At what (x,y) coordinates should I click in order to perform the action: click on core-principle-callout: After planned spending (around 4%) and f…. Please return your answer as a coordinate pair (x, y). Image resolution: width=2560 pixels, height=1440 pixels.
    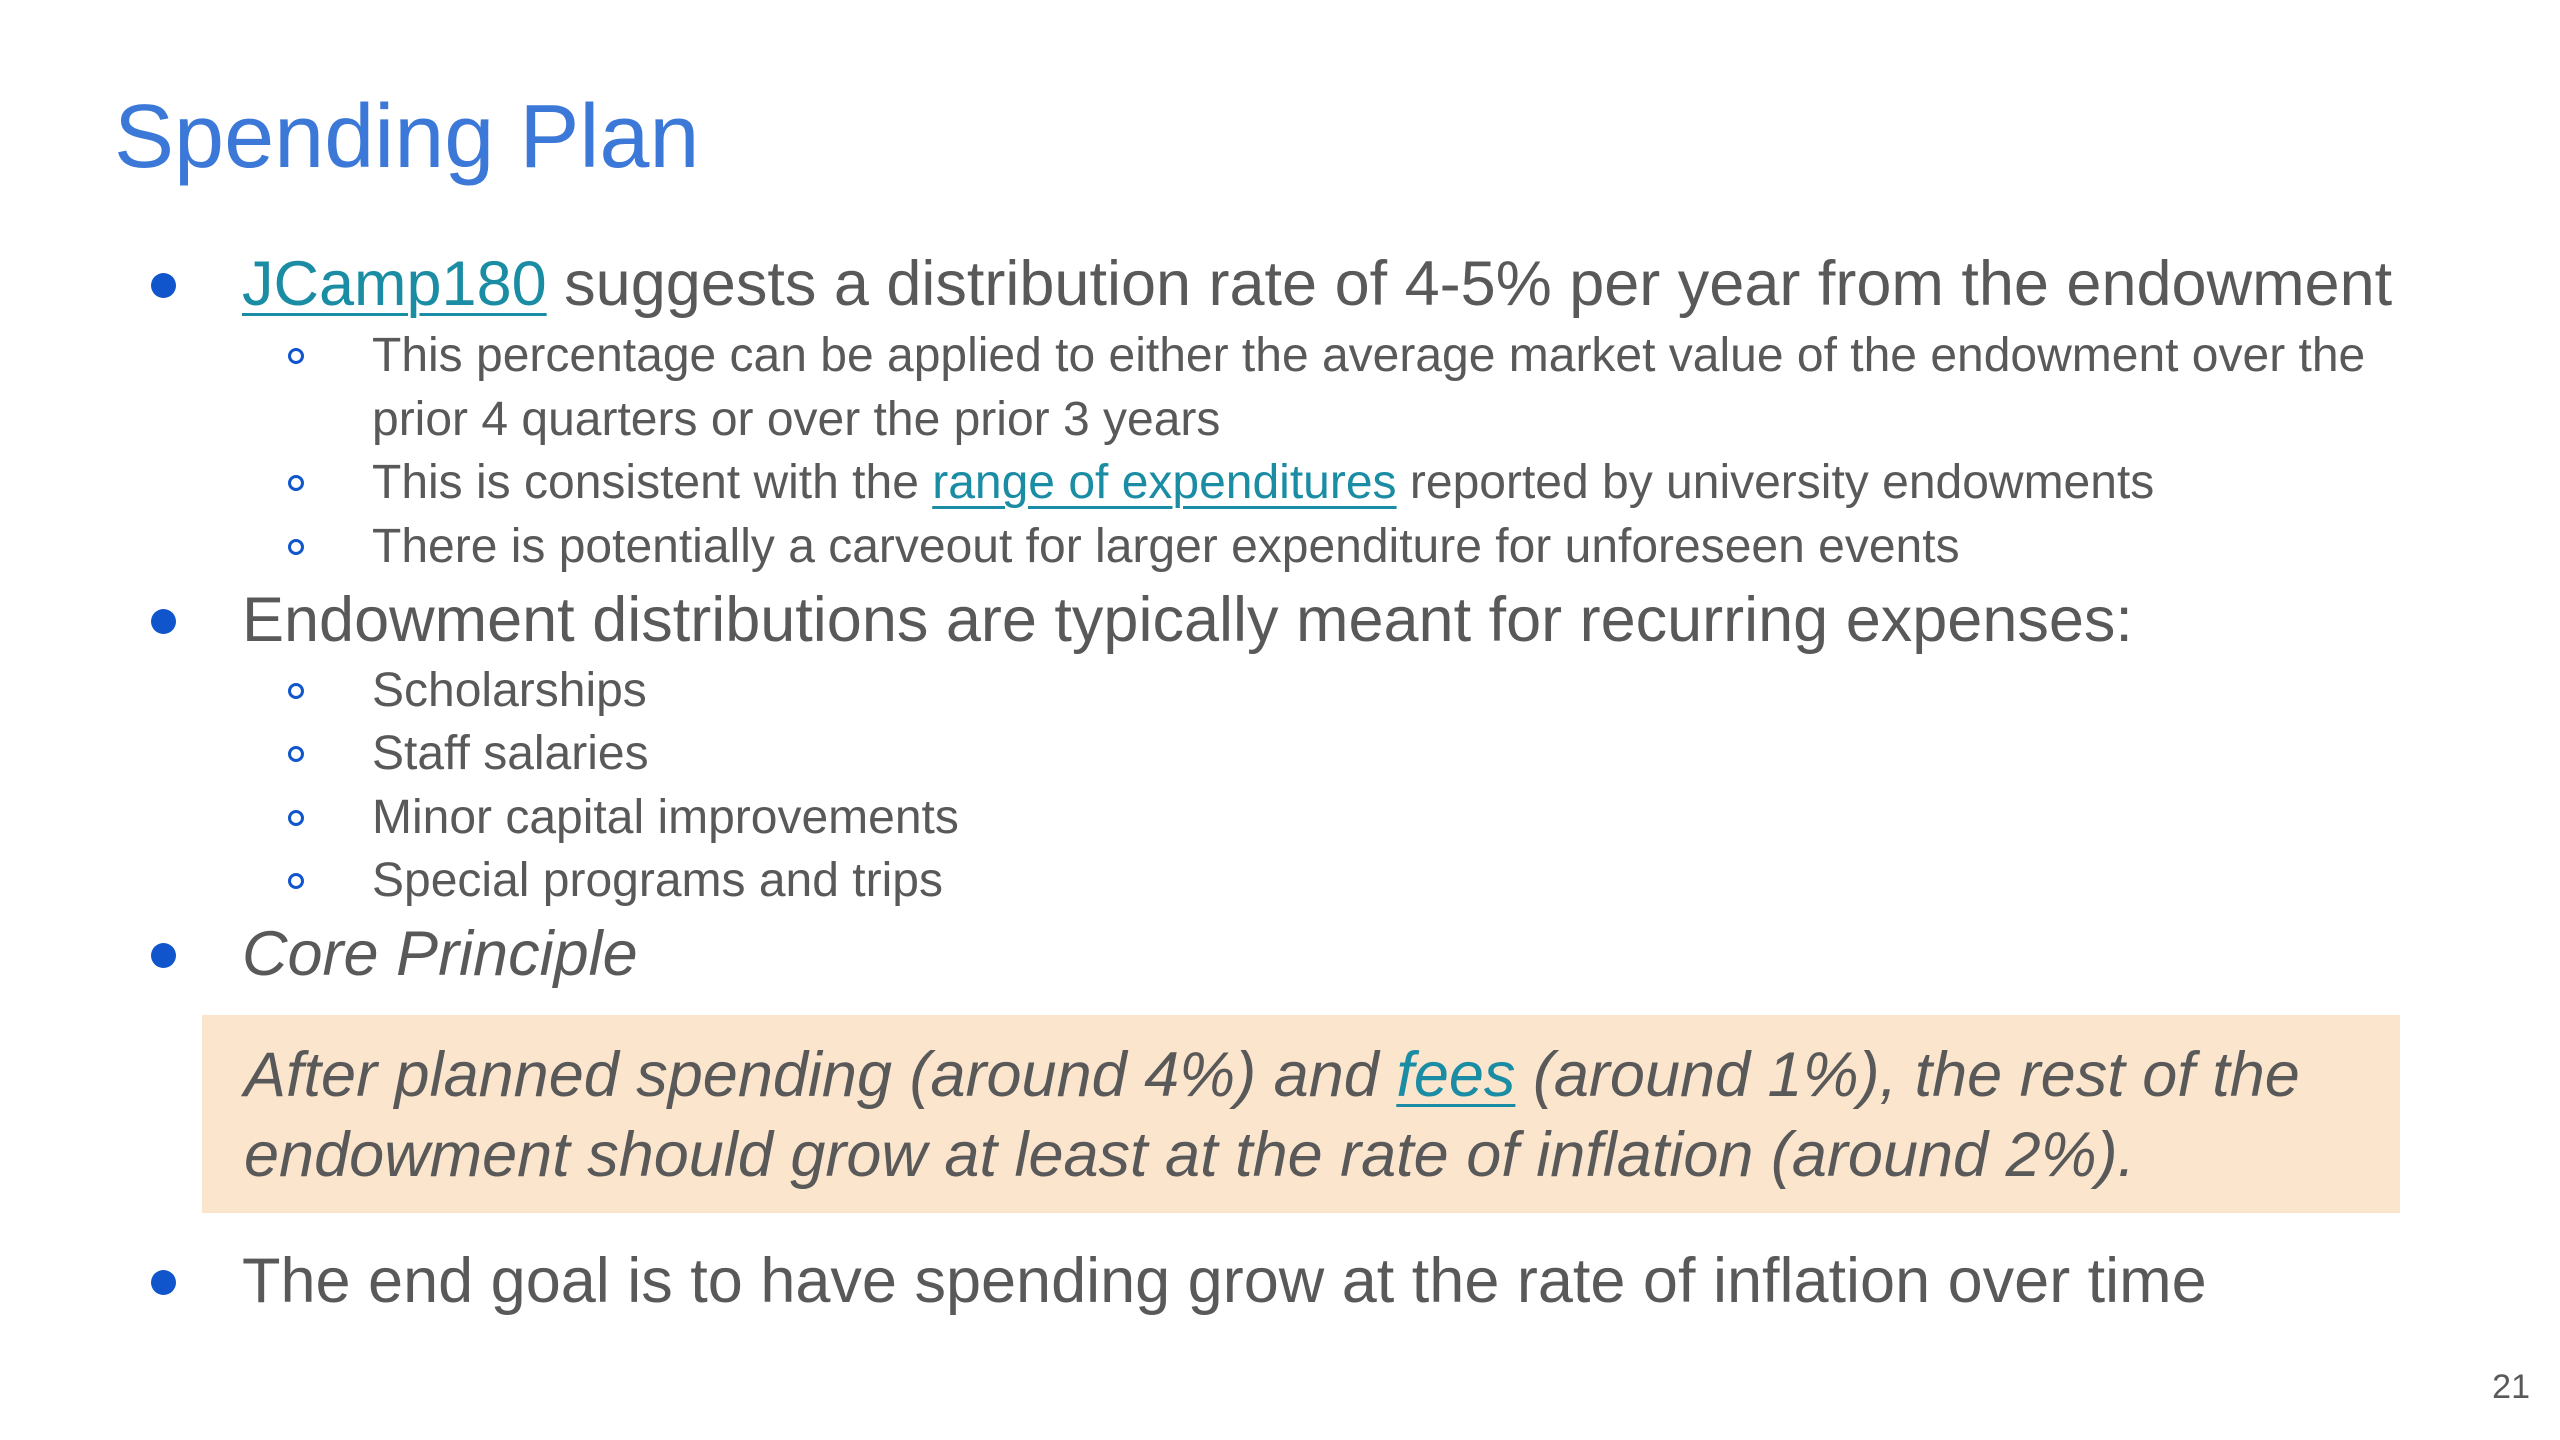
    Looking at the image, I should click on (1301, 1114).